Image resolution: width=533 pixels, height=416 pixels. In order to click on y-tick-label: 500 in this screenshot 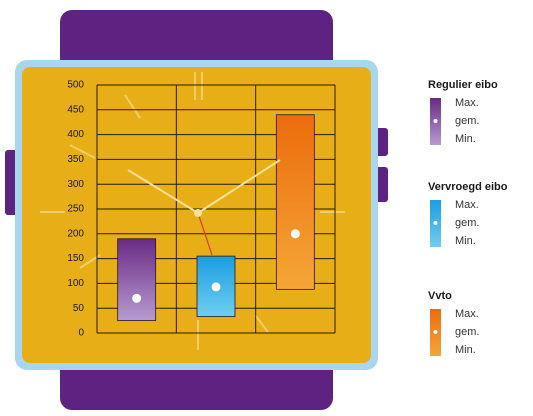, I will do `click(75, 85)`.